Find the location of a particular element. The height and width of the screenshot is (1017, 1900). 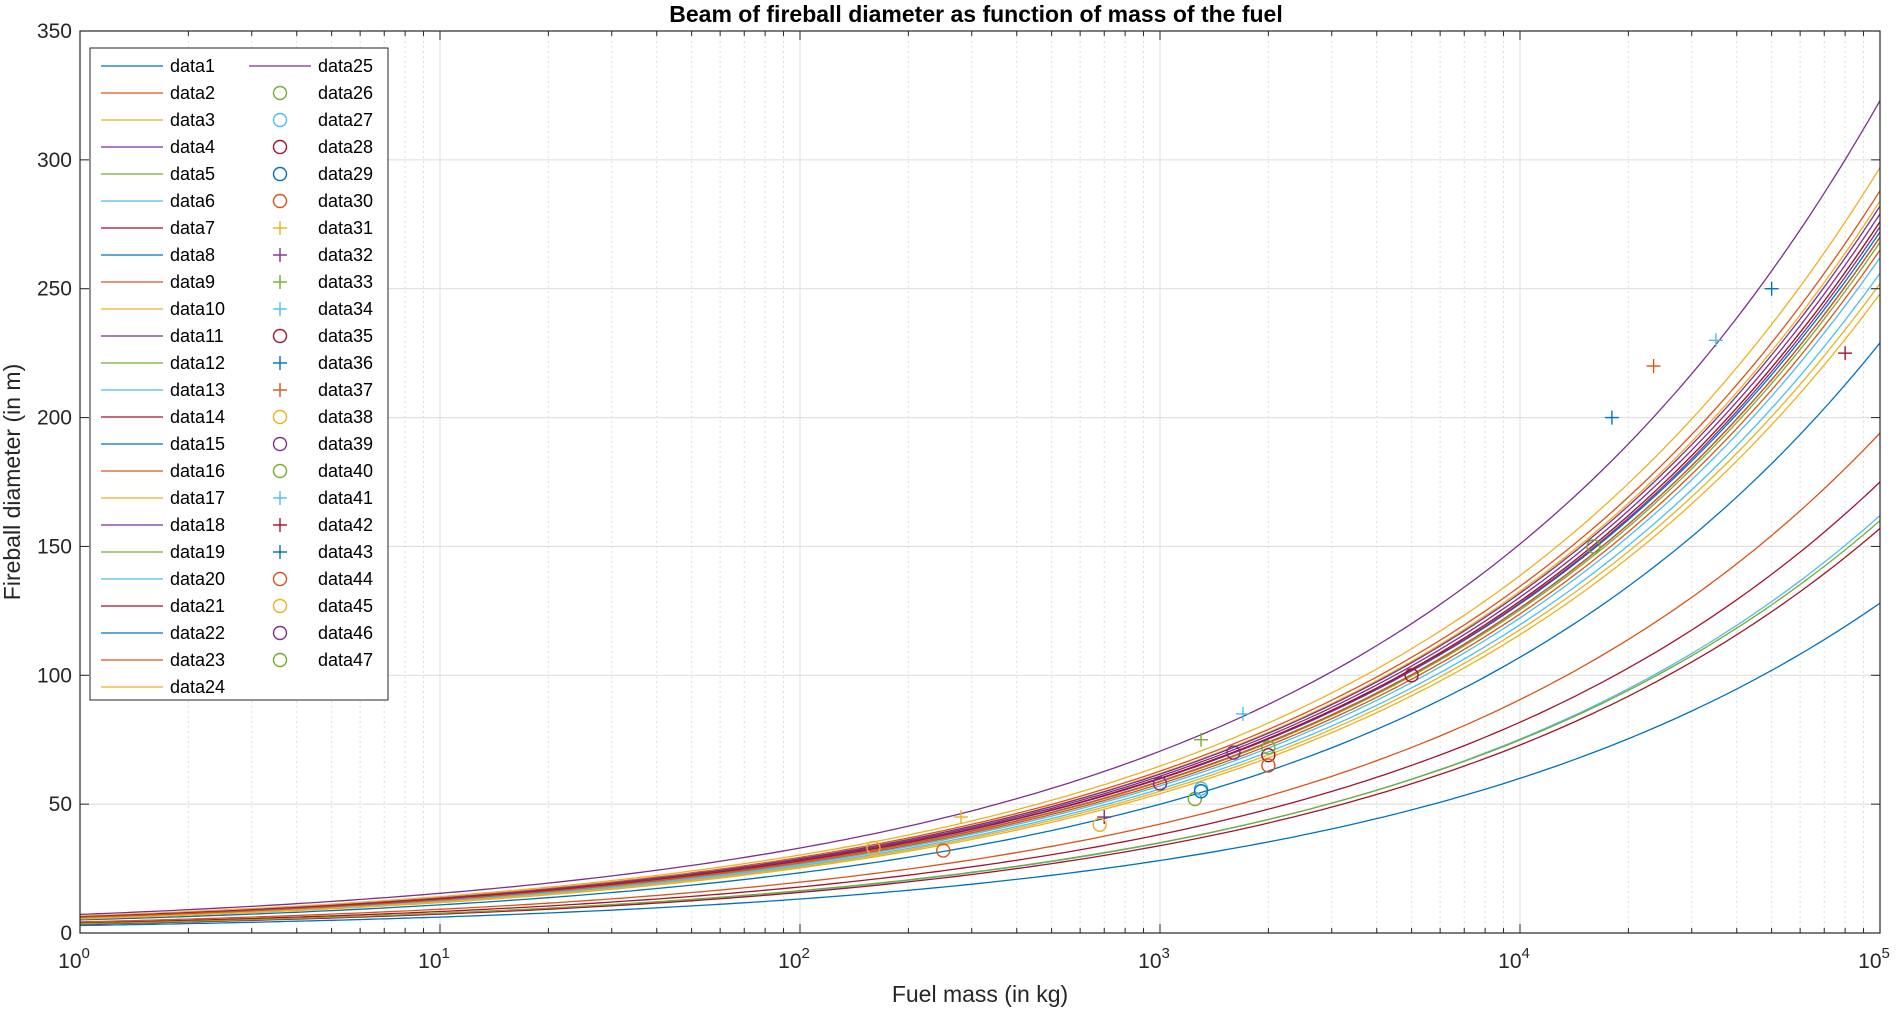

x-tick-label: 10⁴ is located at coordinates (1514, 959).